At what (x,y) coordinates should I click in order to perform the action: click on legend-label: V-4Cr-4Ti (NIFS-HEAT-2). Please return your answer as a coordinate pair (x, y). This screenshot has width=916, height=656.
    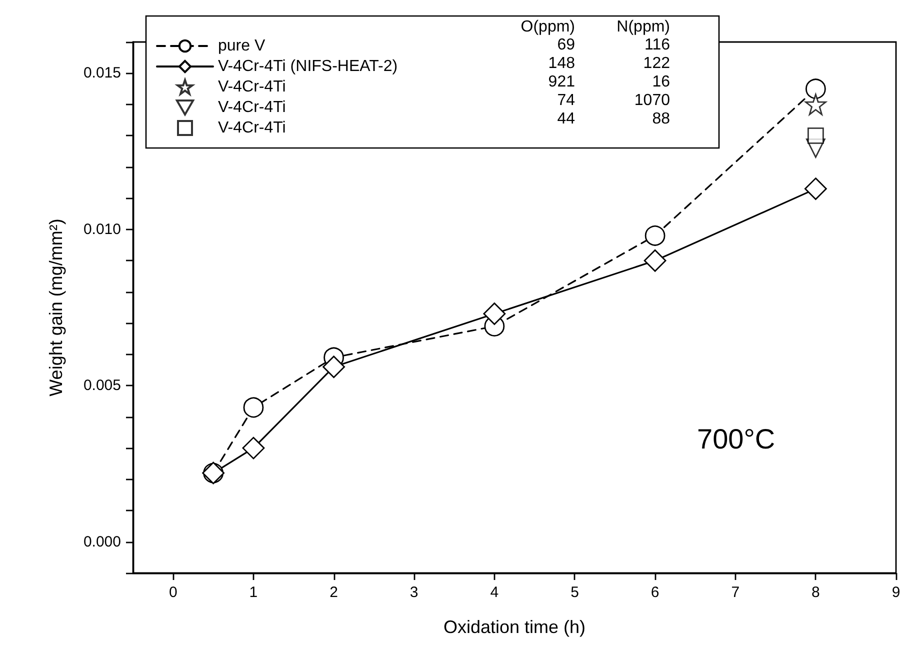
    Looking at the image, I should click on (308, 66).